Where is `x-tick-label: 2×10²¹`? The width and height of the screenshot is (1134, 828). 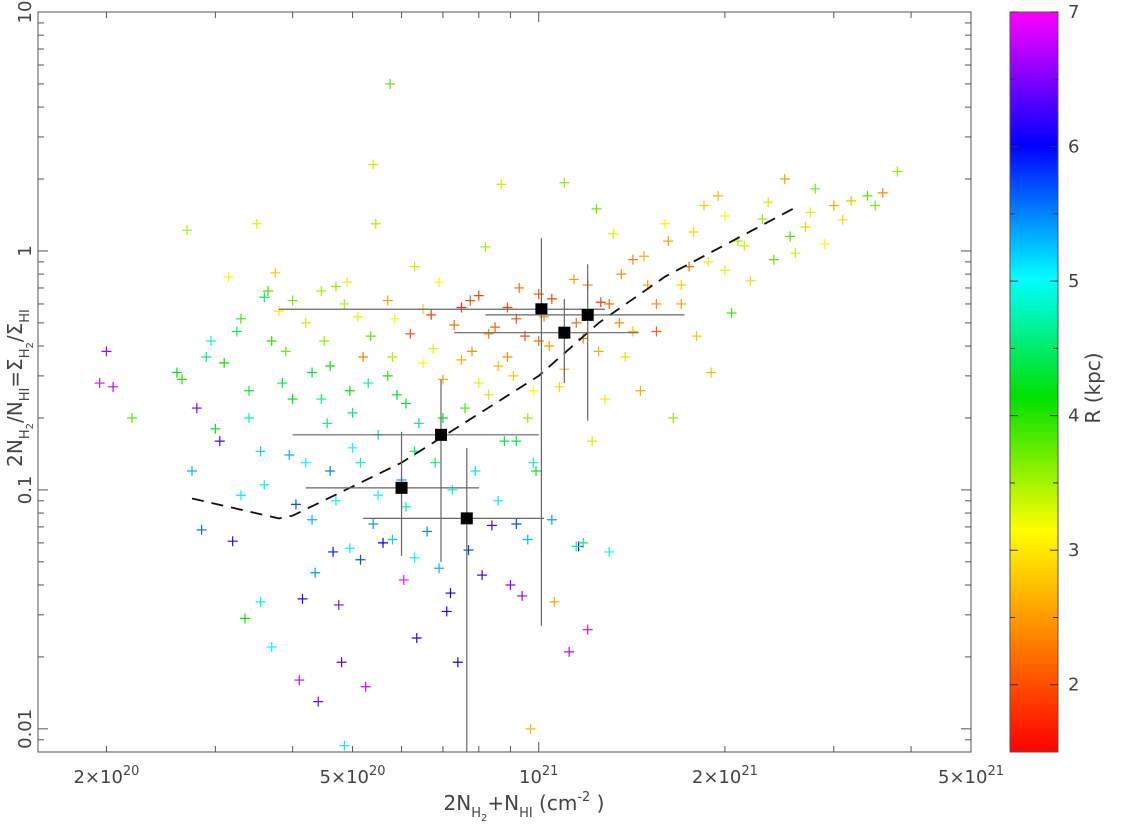
x-tick-label: 2×10²¹ is located at coordinates (725, 776).